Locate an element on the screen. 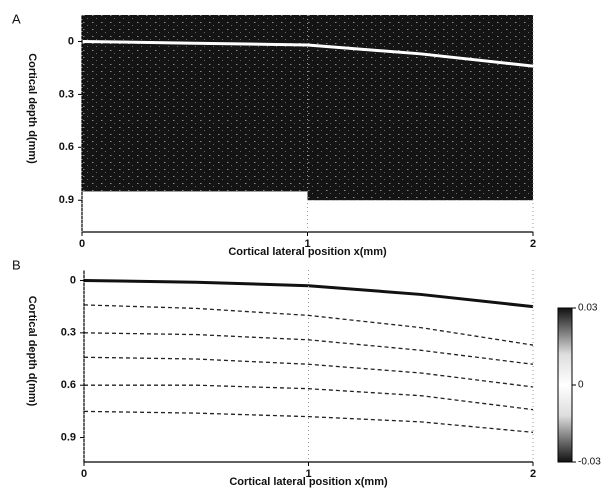 This screenshot has height=495, width=616. colorbar-tick-label: 0.03 is located at coordinates (588, 308).